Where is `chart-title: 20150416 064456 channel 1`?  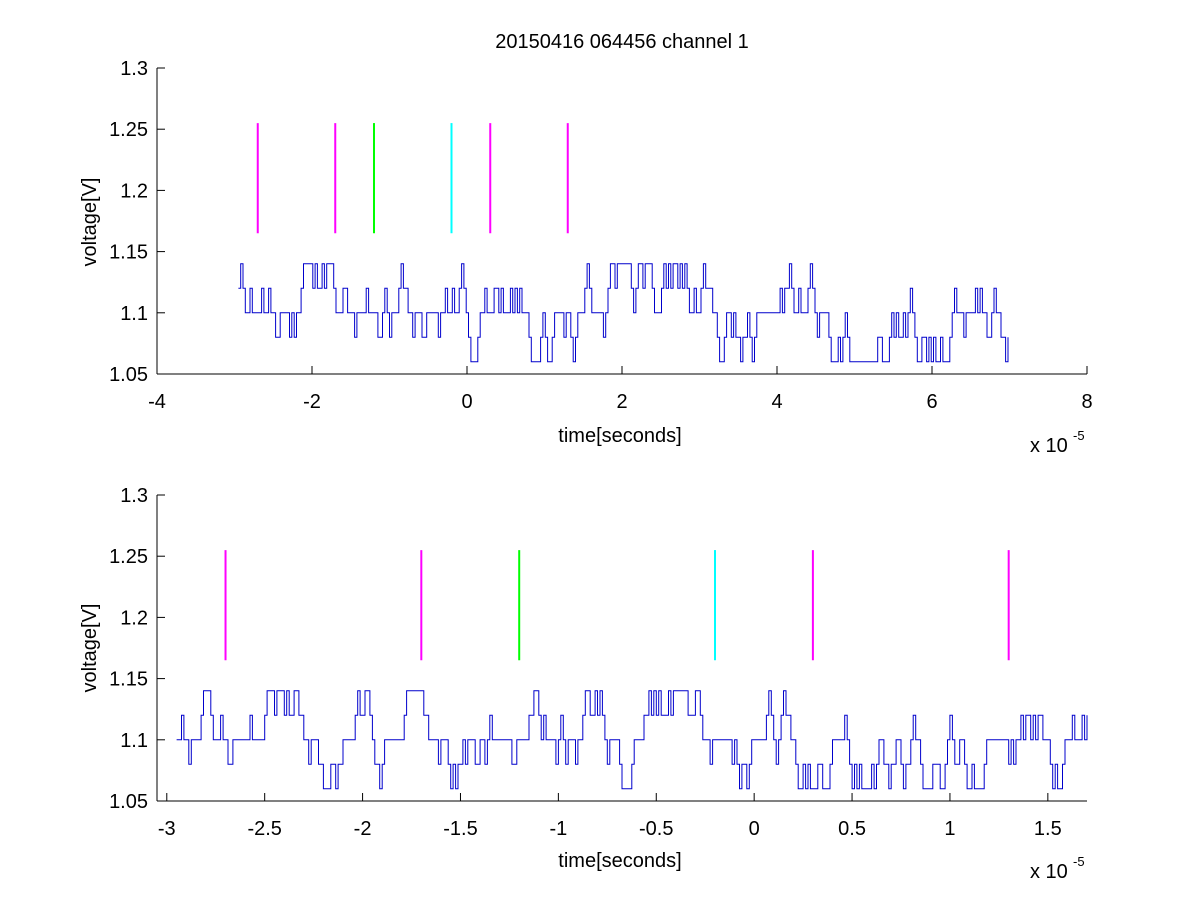
chart-title: 20150416 064456 channel 1 is located at coordinates (622, 42).